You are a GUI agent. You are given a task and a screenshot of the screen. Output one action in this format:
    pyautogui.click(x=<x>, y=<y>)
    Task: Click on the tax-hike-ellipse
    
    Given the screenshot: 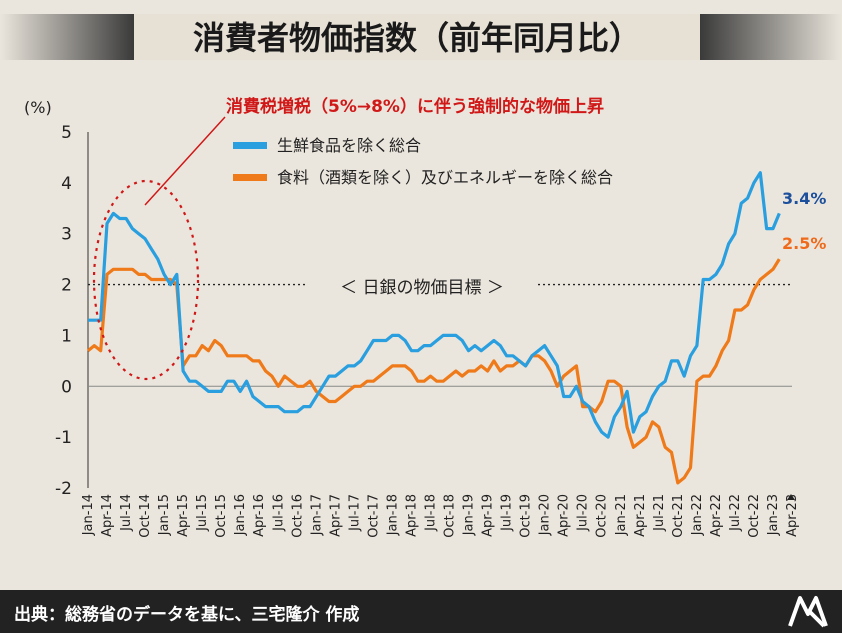 What is the action you would take?
    pyautogui.click(x=146, y=280)
    